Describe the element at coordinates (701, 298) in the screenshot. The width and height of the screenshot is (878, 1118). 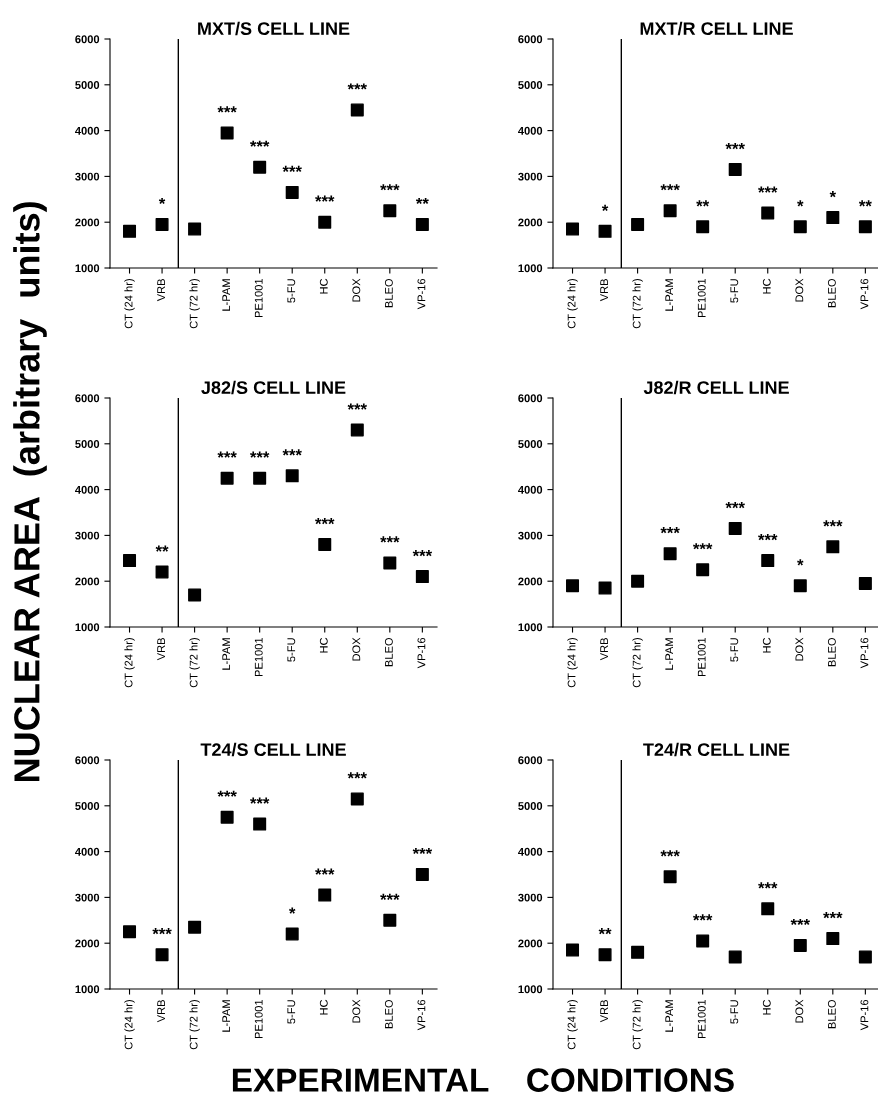
I see `x-tick-label: PE1001` at that location.